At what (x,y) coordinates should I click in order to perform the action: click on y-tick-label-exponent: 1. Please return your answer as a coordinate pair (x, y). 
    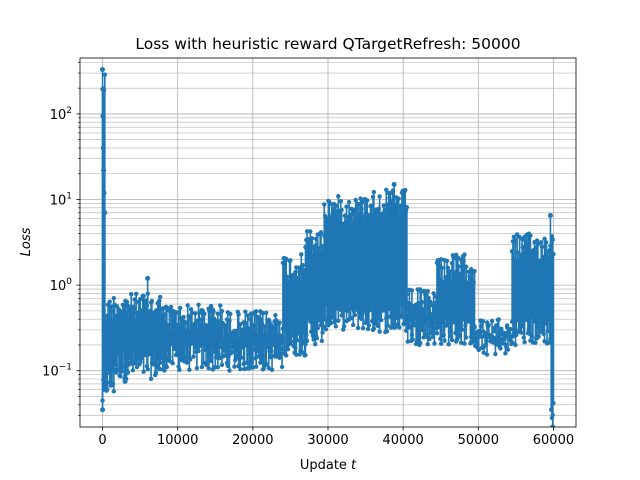
    Looking at the image, I should click on (69, 197).